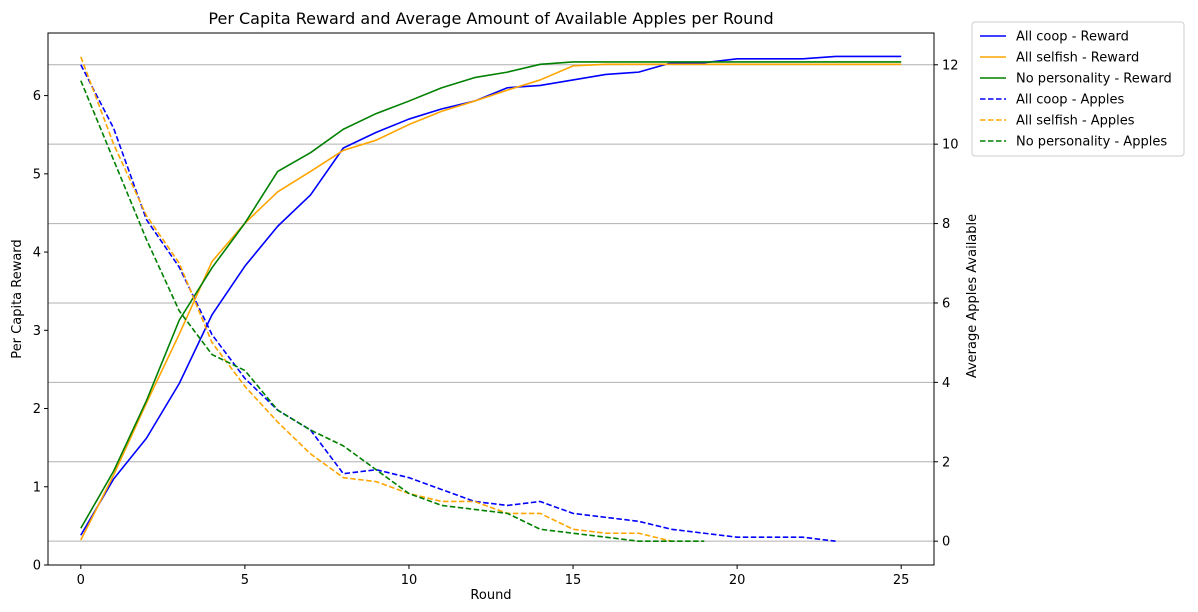 This screenshot has width=1198, height=612. Describe the element at coordinates (37, 331) in the screenshot. I see `y-left-tick-label: 3` at that location.